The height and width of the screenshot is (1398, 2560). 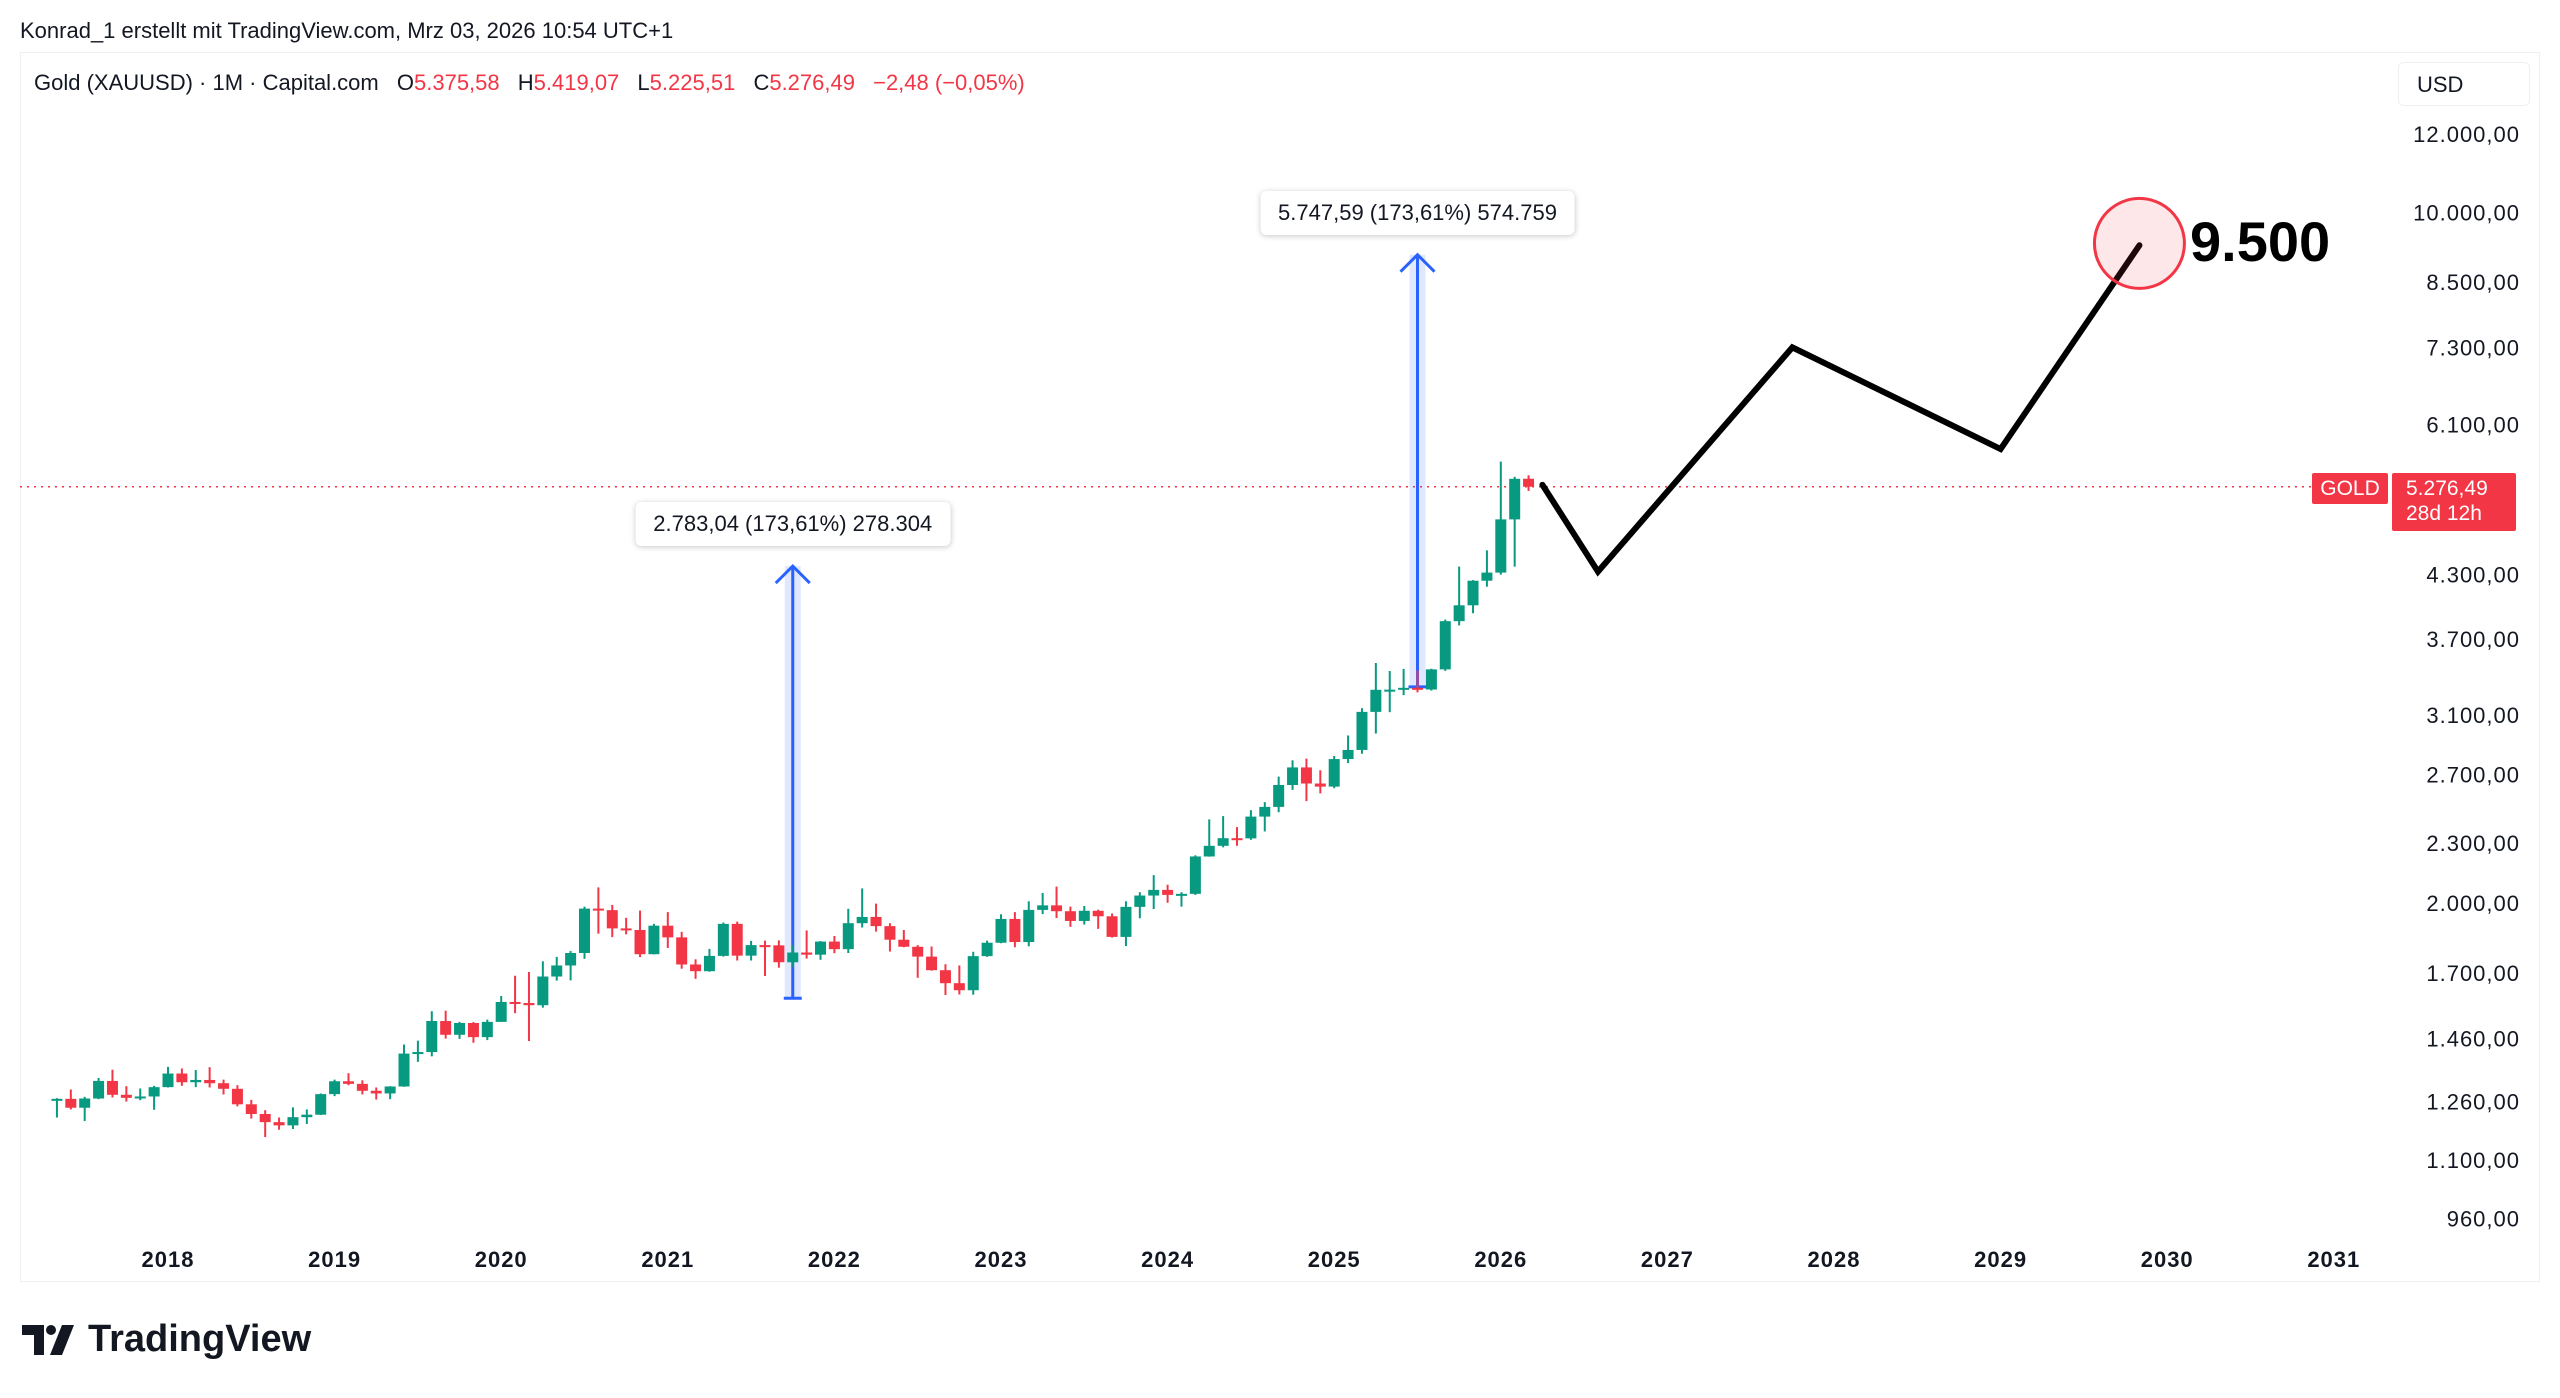 What do you see at coordinates (1001, 1259) in the screenshot?
I see `x-axis-tick-label: 2023` at bounding box center [1001, 1259].